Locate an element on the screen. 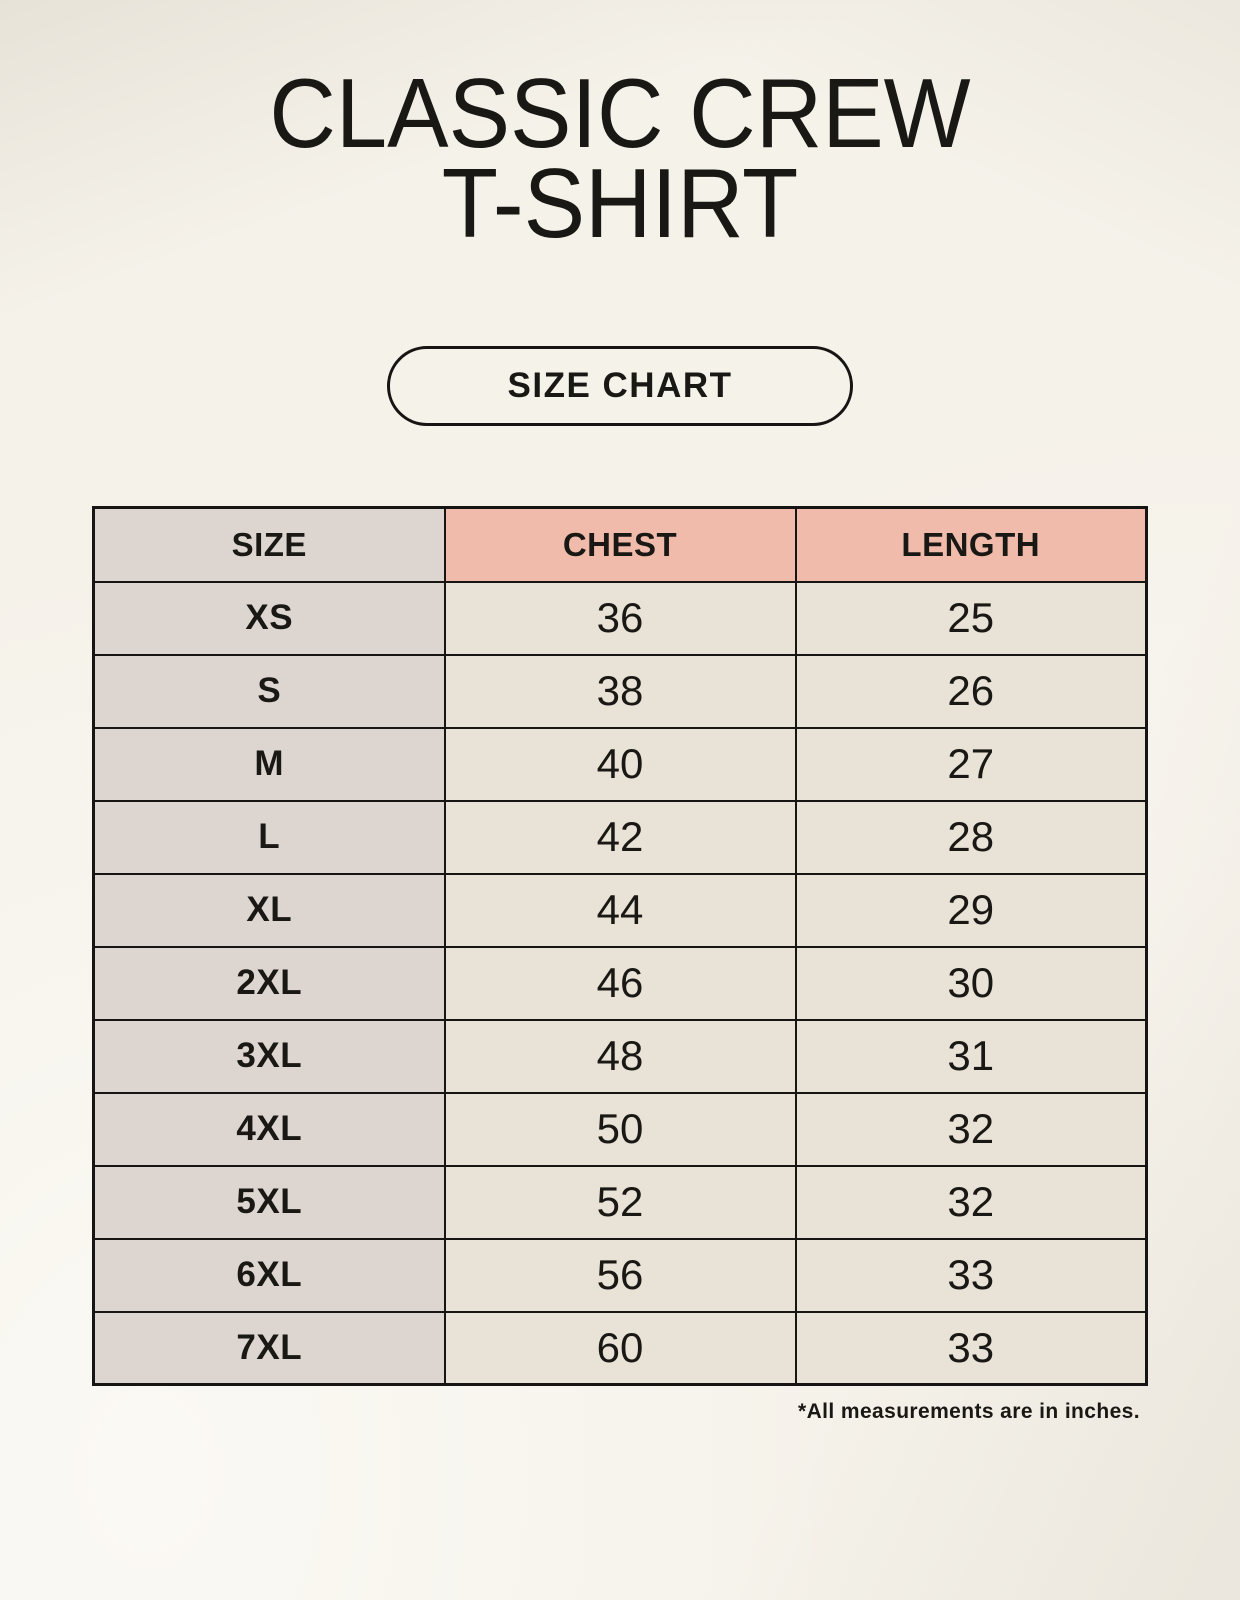 The image size is (1240, 1600). size-chart-button-label: SIZE CHART is located at coordinates (620, 386).